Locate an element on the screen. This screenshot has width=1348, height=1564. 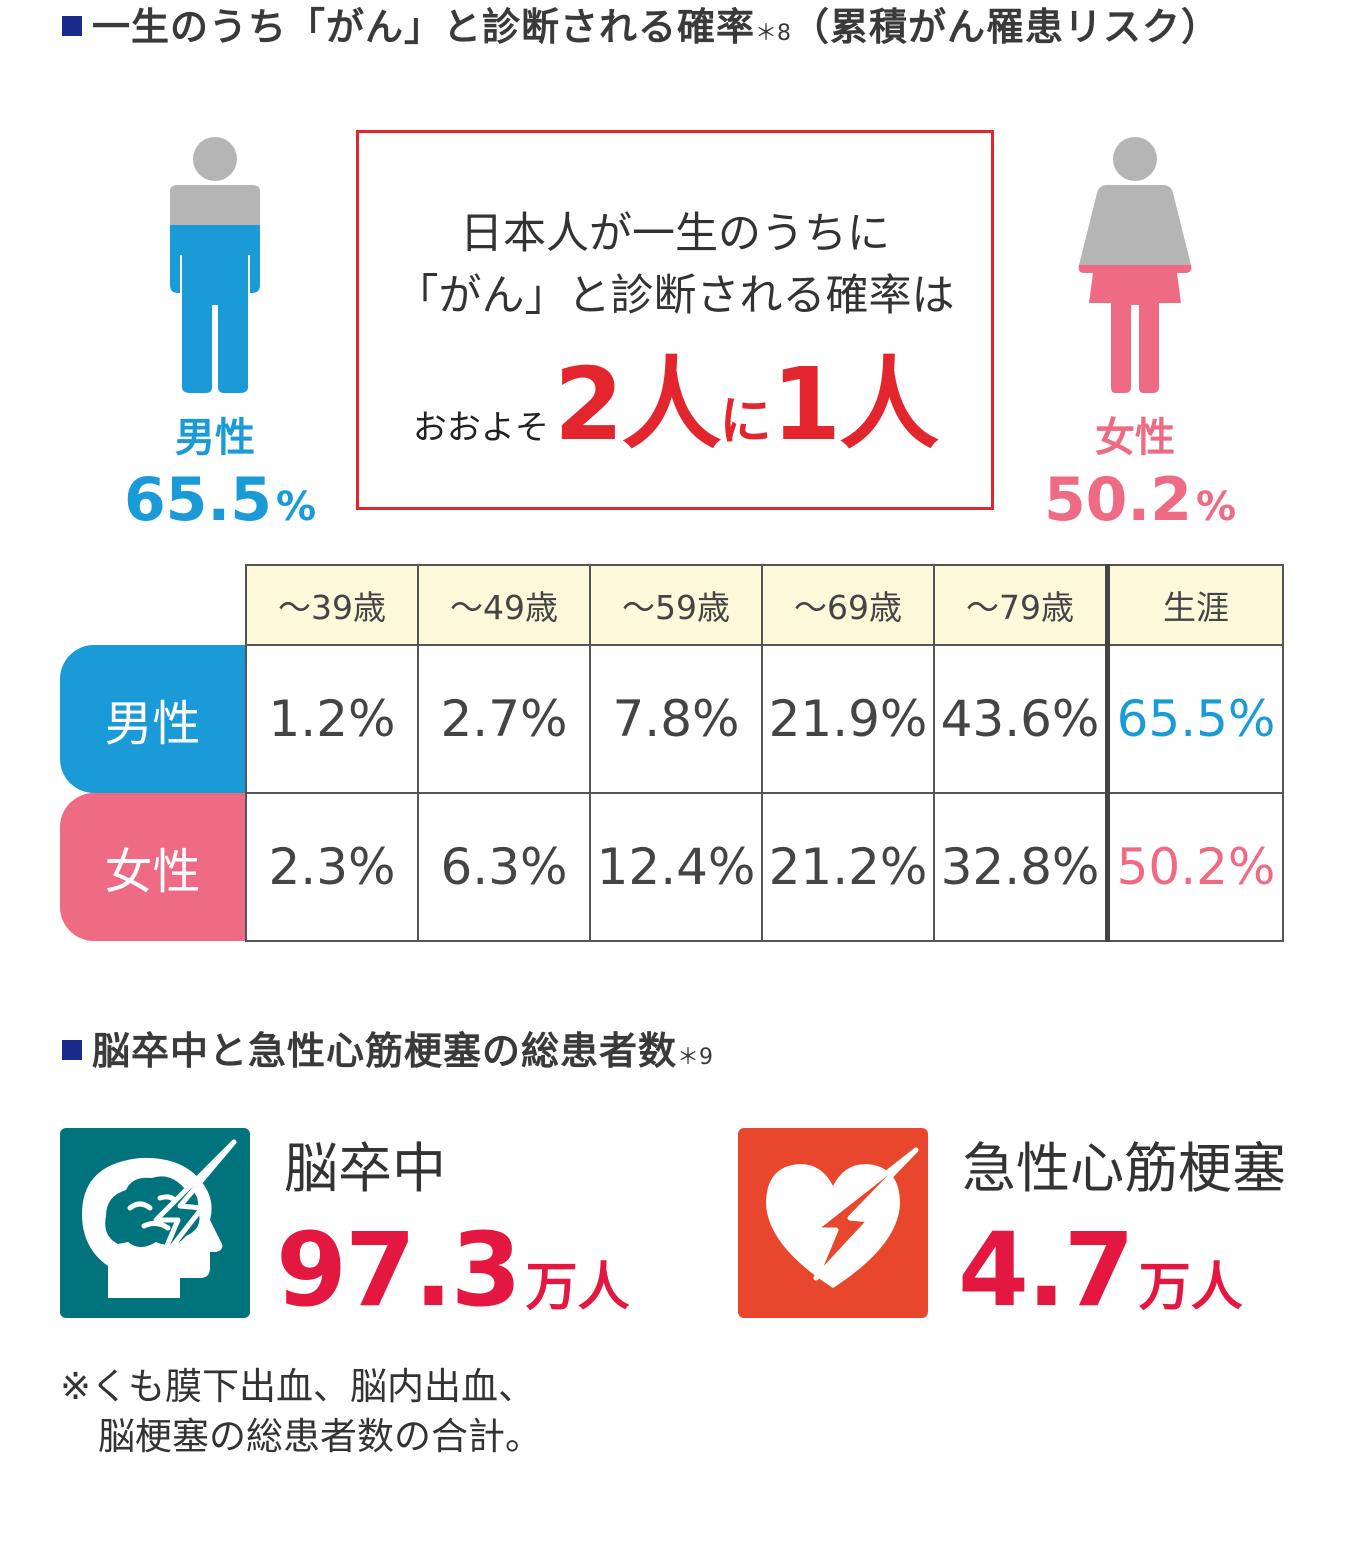
table-header: ～69歳 is located at coordinates (848, 605).